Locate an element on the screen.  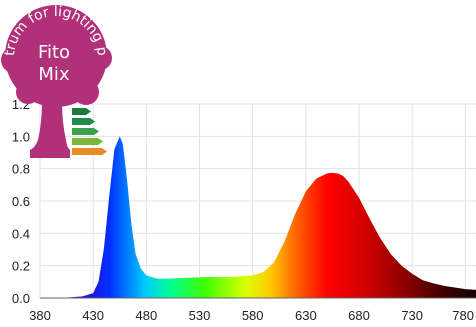
x-tick-label: 480 is located at coordinates (146, 315).